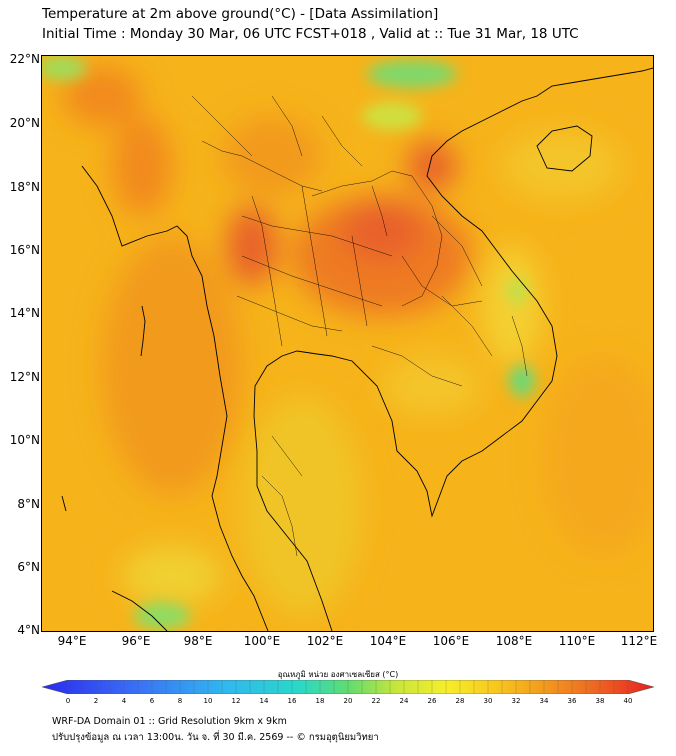 The width and height of the screenshot is (676, 756). I want to click on colorbar-label: 8, so click(180, 701).